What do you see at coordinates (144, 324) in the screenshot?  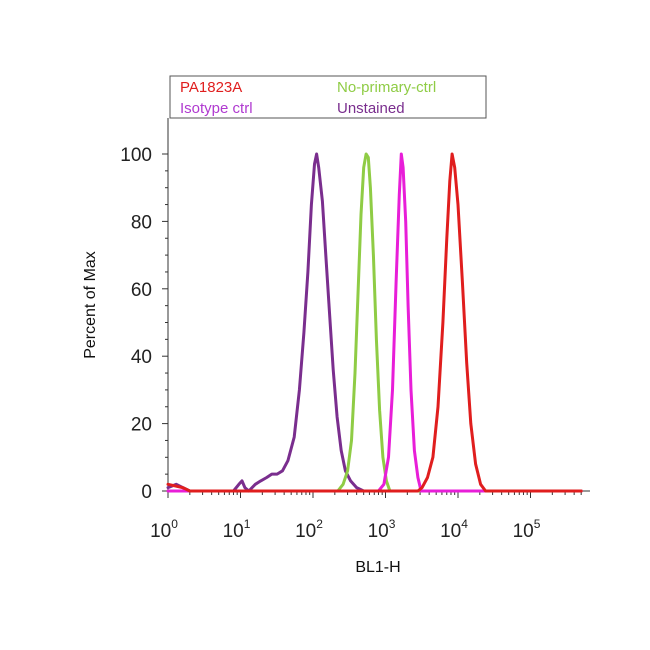 I see `y-axis-ticks: 0 20 40 60 80 100` at bounding box center [144, 324].